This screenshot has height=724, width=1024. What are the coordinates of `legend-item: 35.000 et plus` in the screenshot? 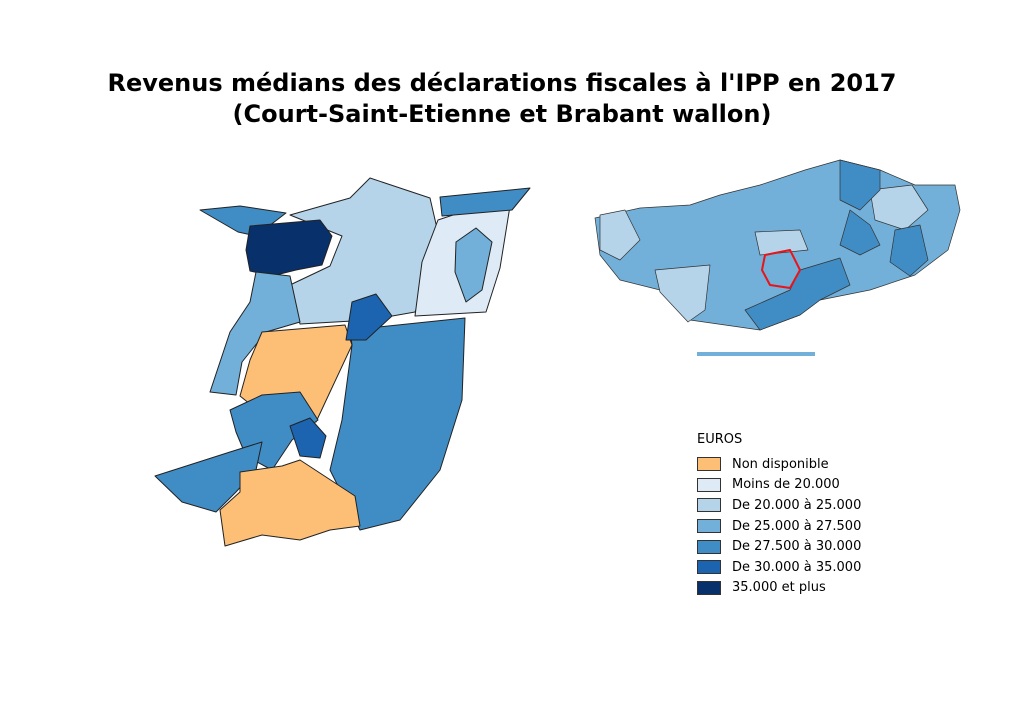 It's located at (779, 588).